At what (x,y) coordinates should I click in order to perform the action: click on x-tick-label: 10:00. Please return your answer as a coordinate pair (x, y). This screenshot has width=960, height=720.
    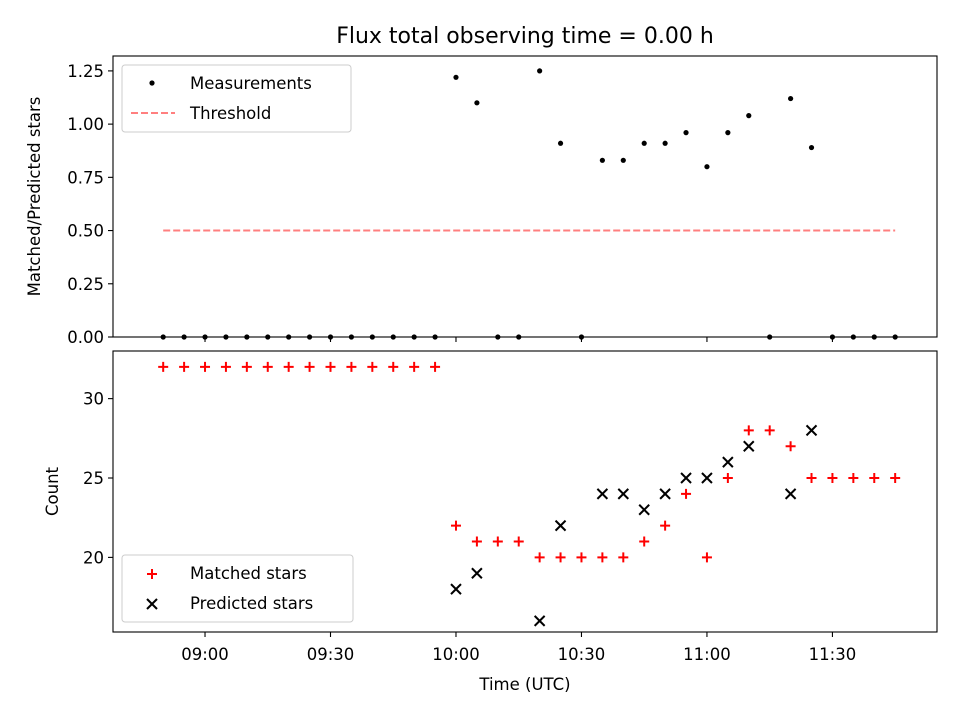
    Looking at the image, I should click on (456, 654).